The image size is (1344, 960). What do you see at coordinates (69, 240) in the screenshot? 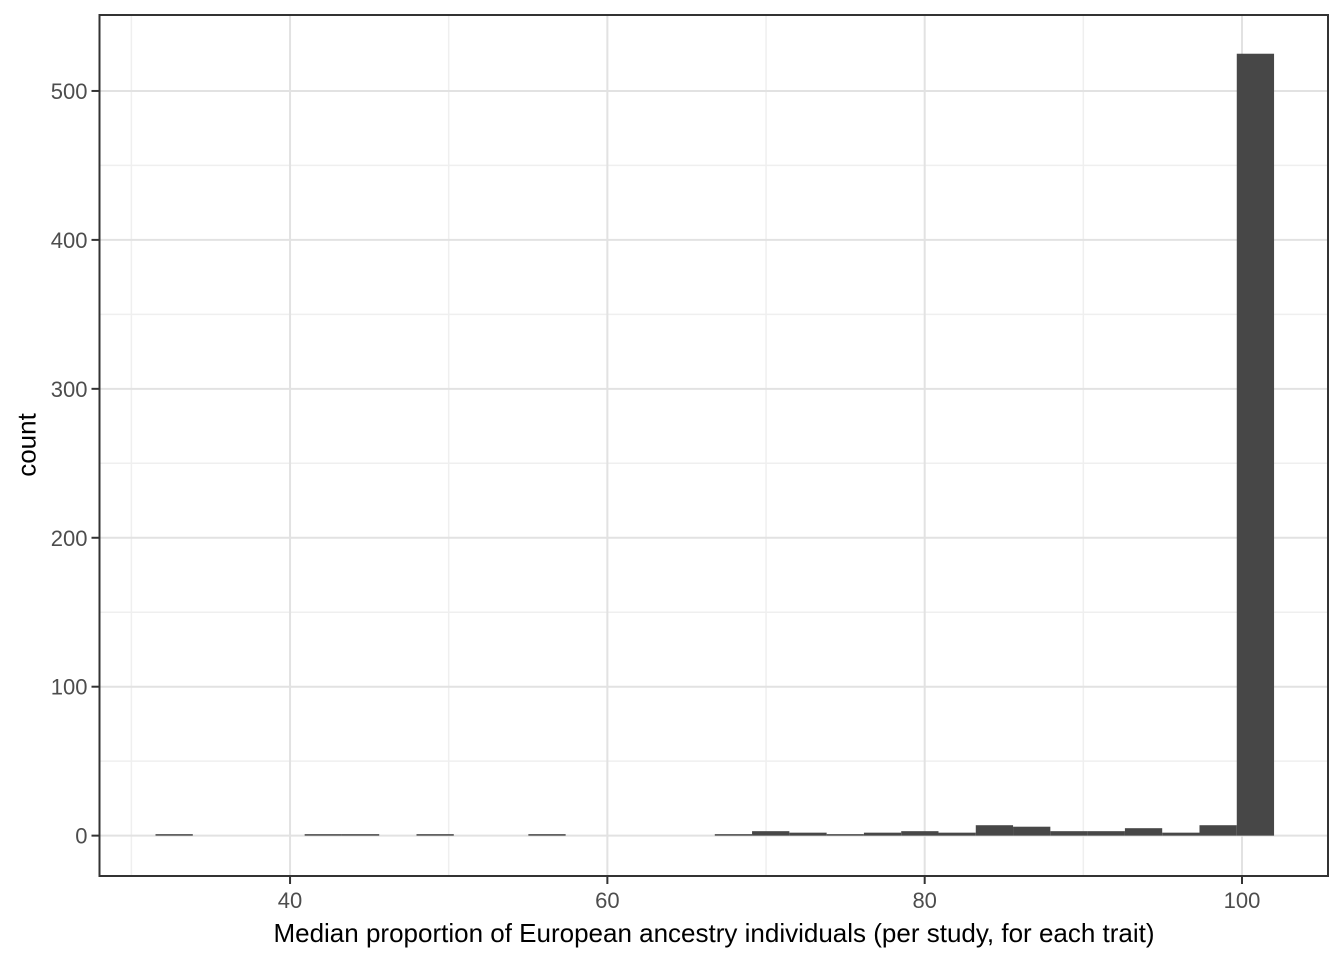
I see `y-tick-label: 400` at bounding box center [69, 240].